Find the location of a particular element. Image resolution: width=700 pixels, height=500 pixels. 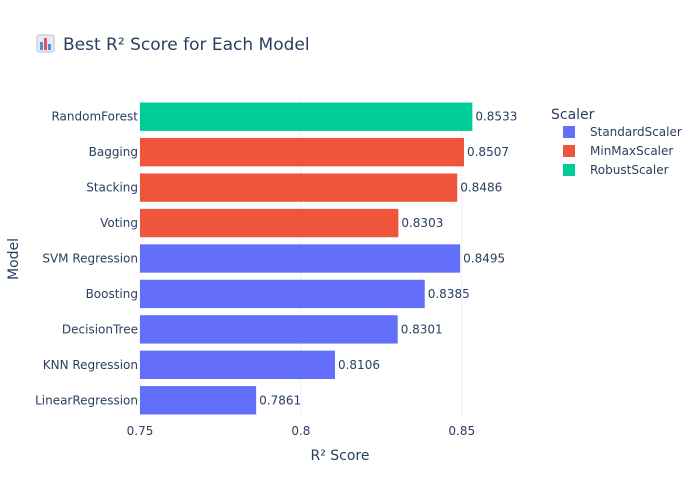

data-label: 0.8495 is located at coordinates (484, 259).